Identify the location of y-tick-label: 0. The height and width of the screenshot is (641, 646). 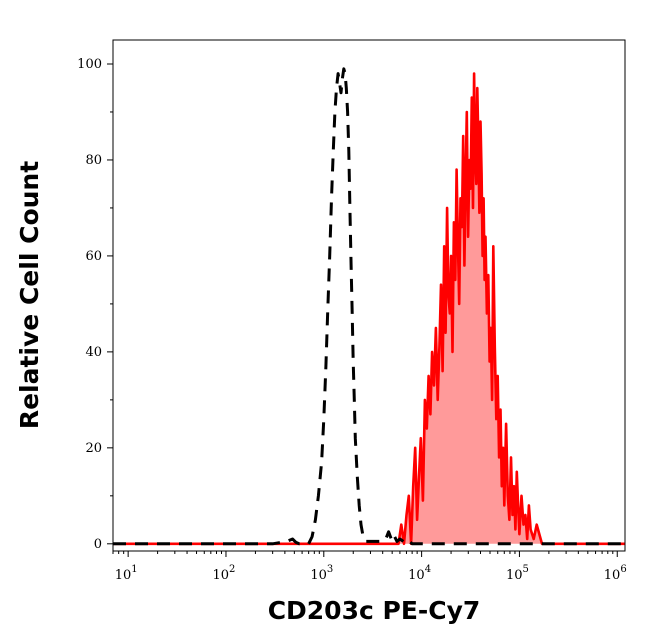
(98, 544).